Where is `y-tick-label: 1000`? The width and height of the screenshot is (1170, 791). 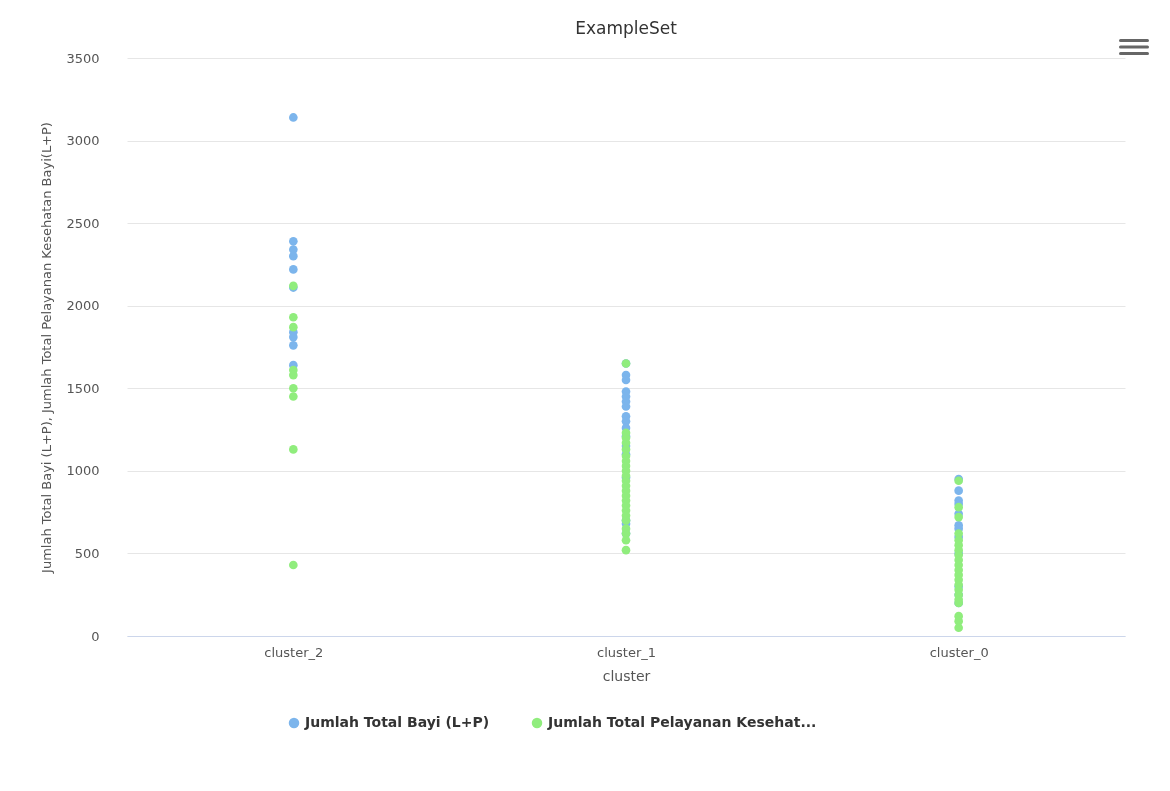 y-tick-label: 1000 is located at coordinates (83, 471).